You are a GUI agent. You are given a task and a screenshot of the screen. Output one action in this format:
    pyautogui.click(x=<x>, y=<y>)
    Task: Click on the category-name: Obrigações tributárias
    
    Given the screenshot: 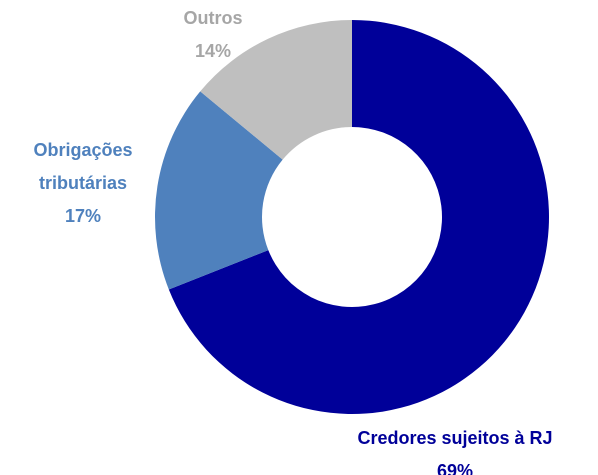 What is the action you would take?
    pyautogui.click(x=83, y=166)
    